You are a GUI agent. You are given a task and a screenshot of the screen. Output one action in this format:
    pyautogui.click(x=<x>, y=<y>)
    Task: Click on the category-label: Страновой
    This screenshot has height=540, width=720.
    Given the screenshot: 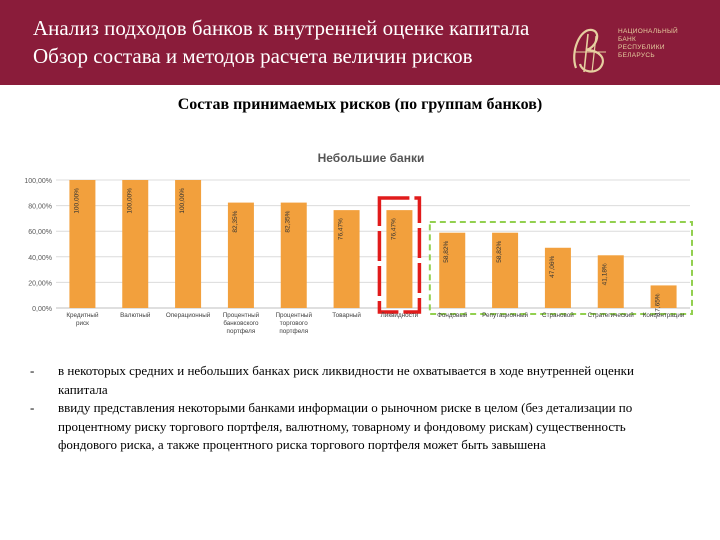 What is the action you would take?
    pyautogui.click(x=558, y=315)
    